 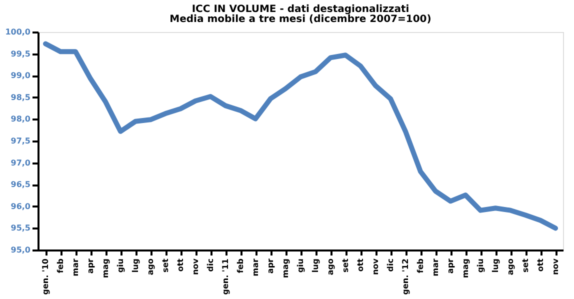 What do you see at coordinates (301, 19) in the screenshot?
I see `chart-subtitle: Media mobile a tre mesi (dicembre 2007=100)` at bounding box center [301, 19].